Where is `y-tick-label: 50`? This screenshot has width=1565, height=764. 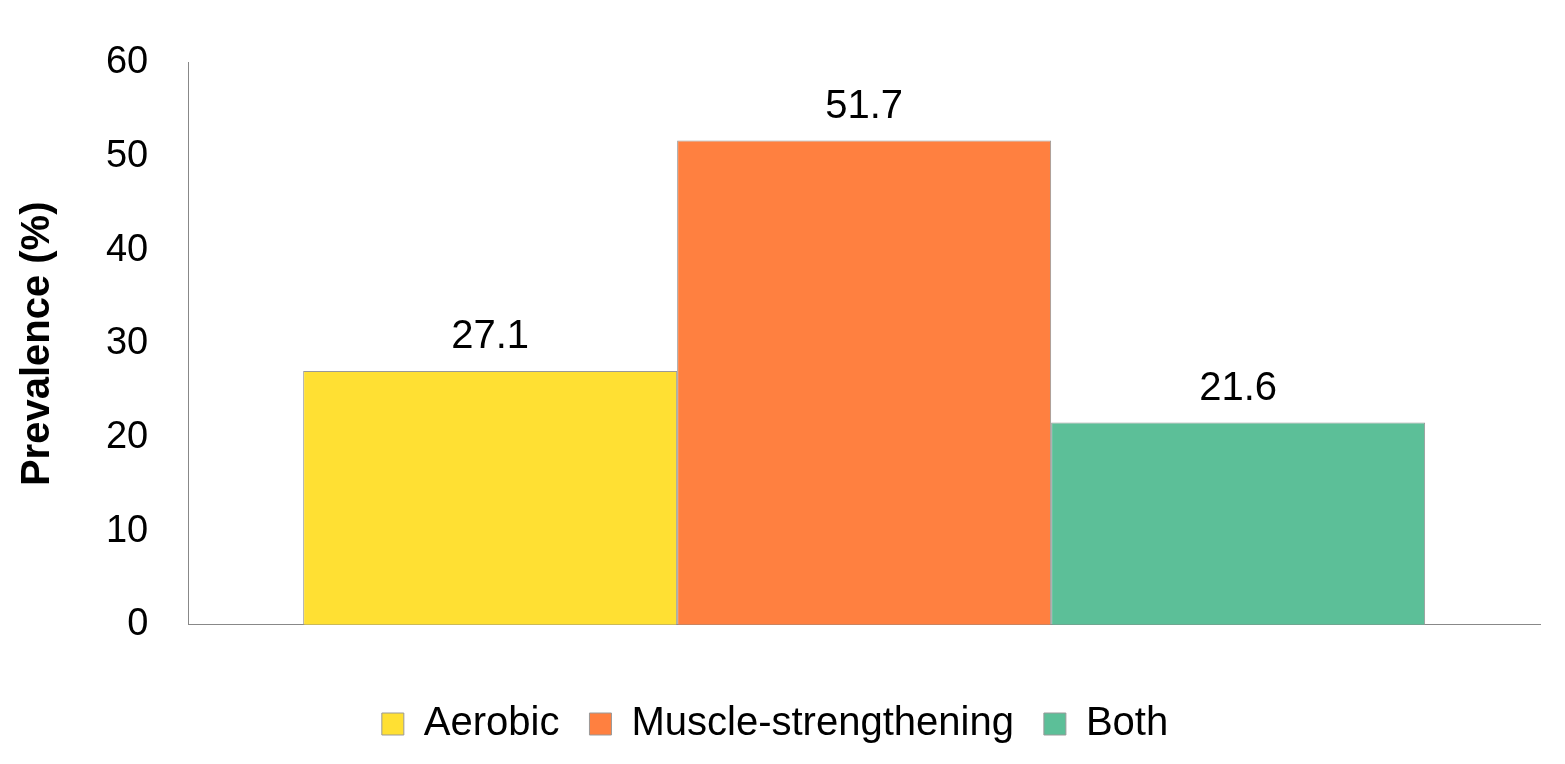 y-tick-label: 50 is located at coordinates (127, 153).